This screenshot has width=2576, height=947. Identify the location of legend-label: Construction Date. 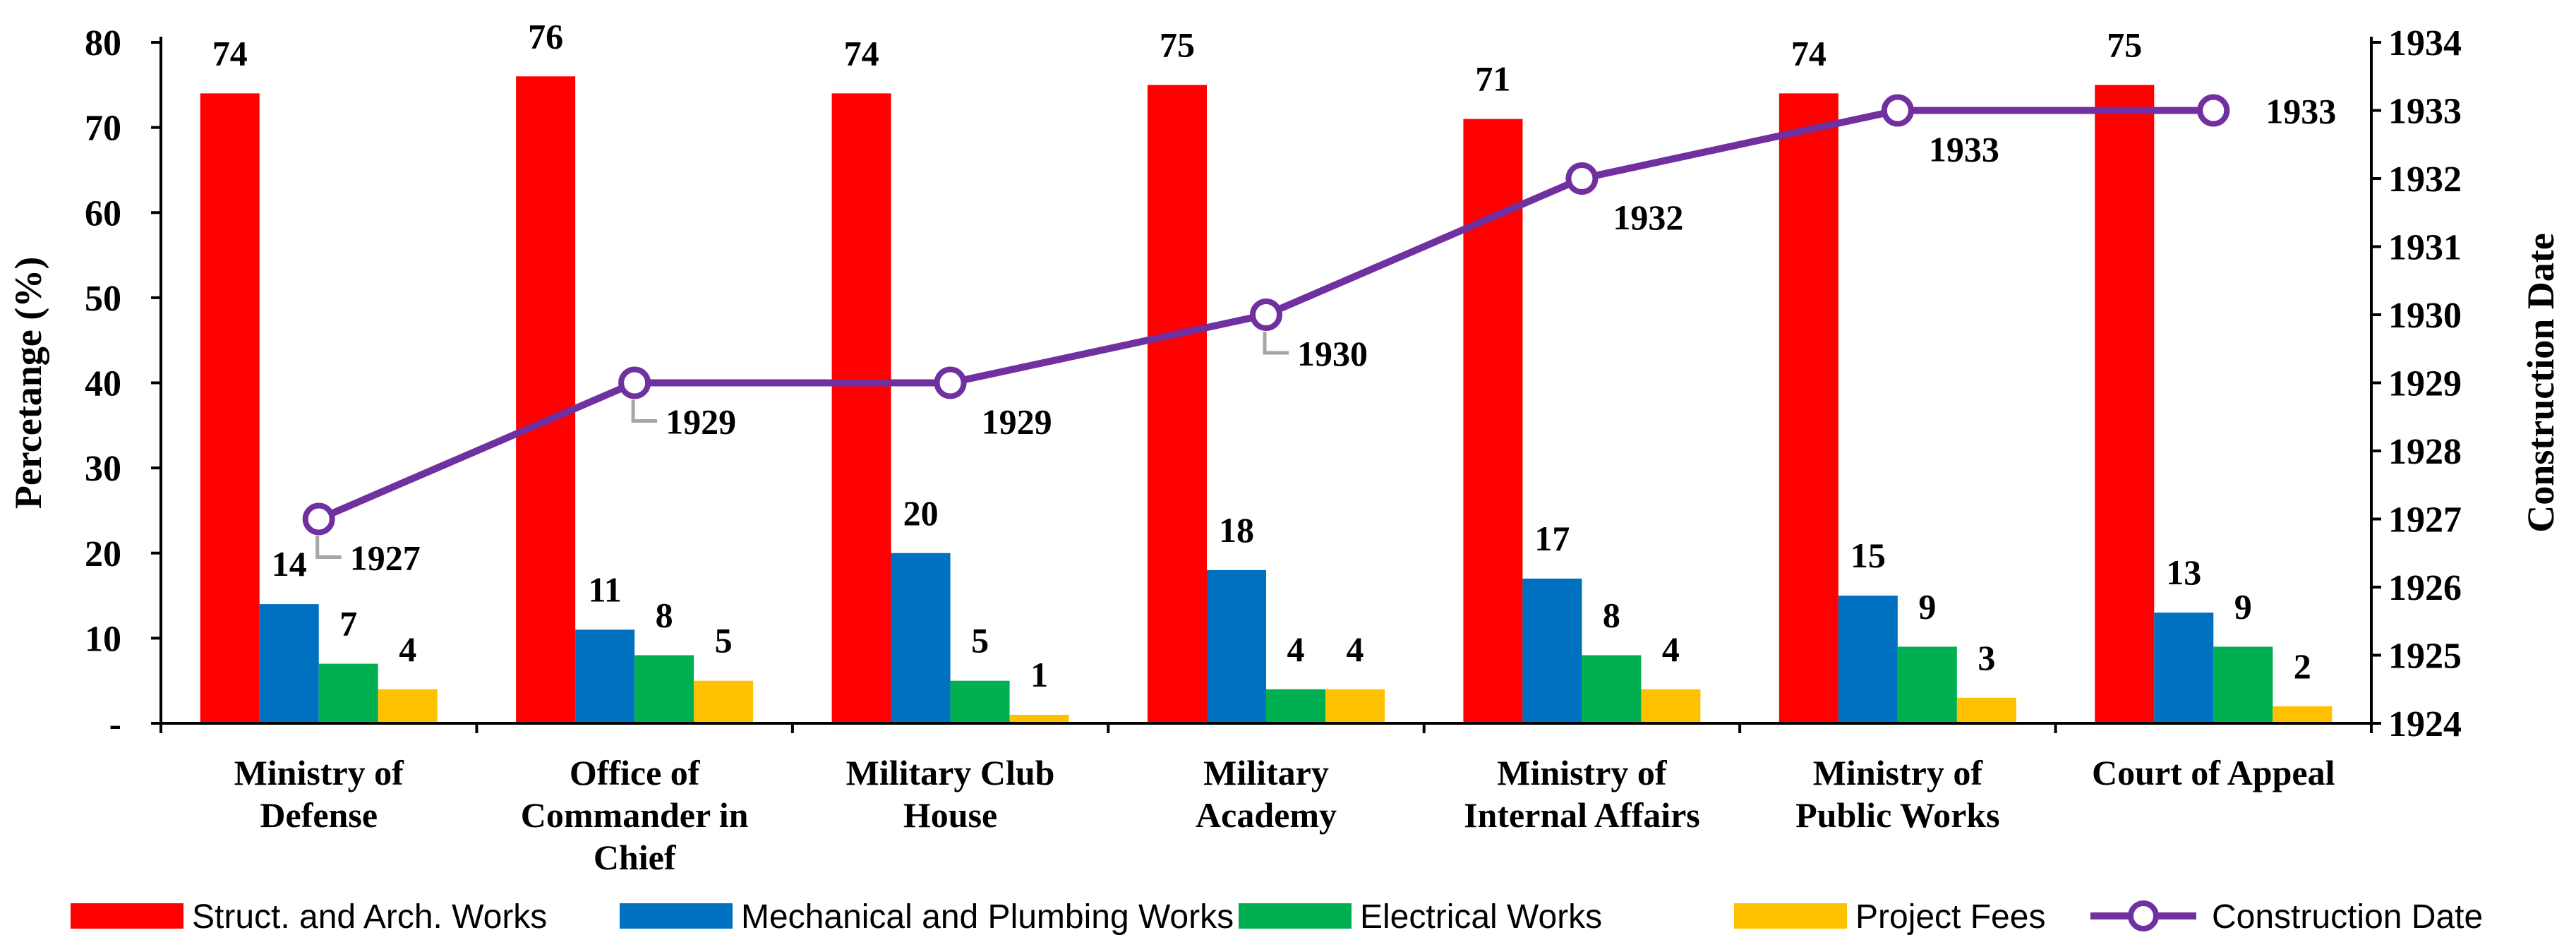
(2347, 917).